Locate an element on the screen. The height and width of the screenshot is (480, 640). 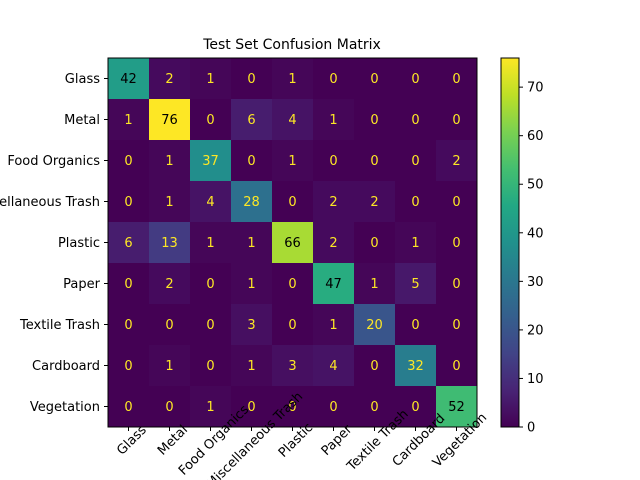
y-tick-label: Vegetation is located at coordinates (65, 407).